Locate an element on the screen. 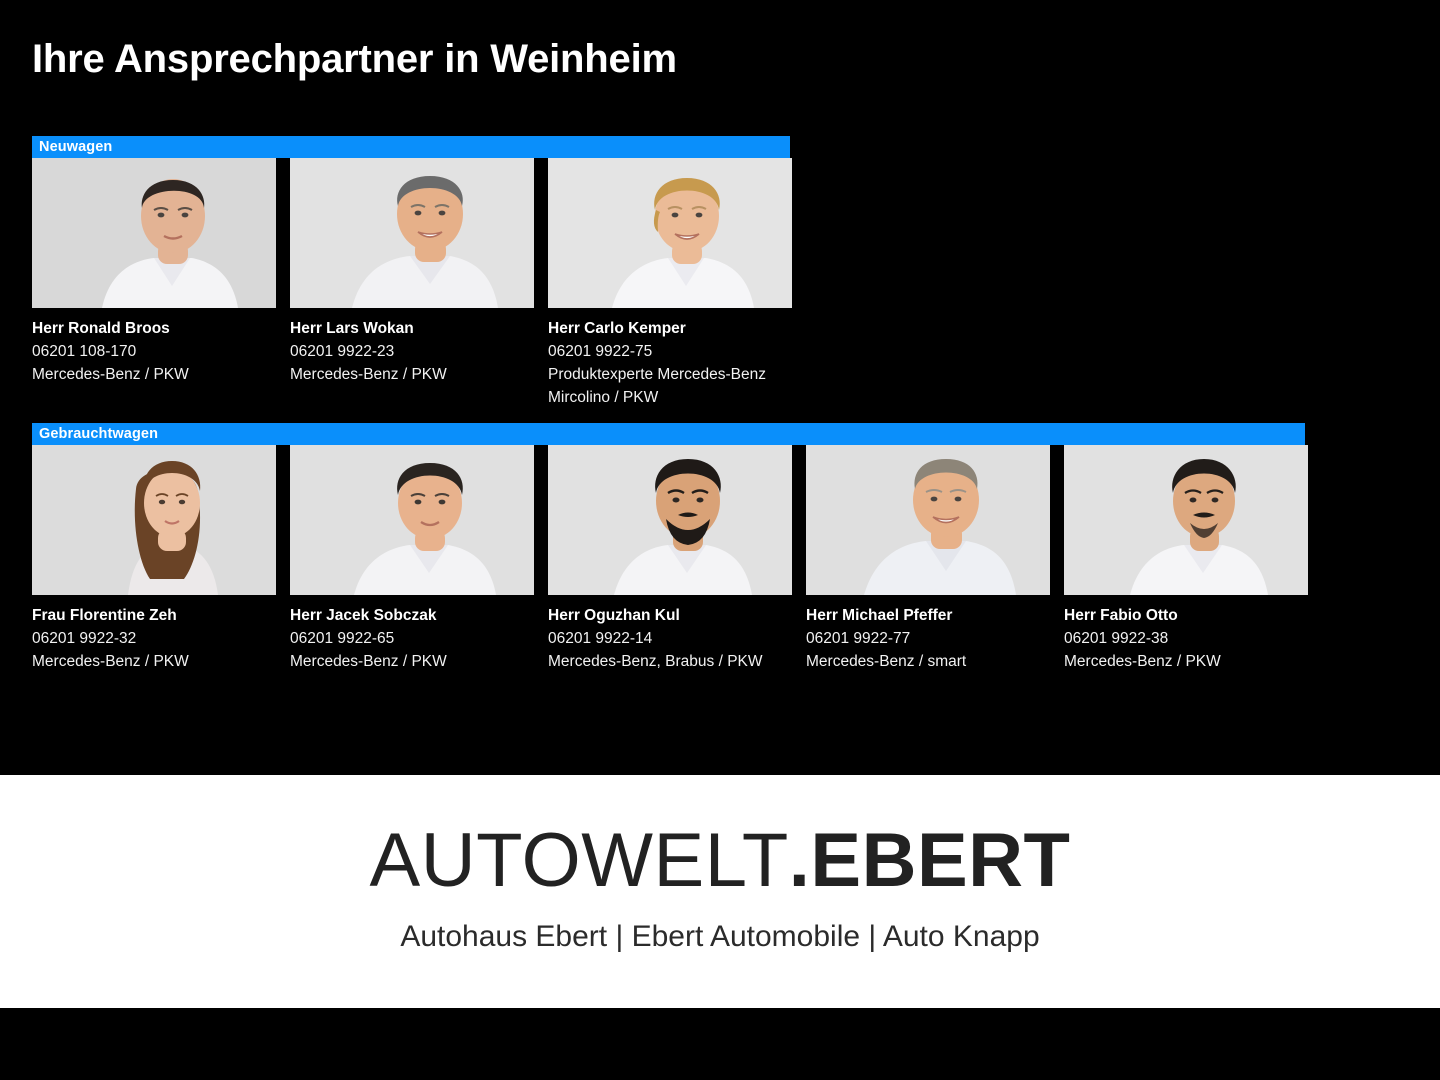 The image size is (1440, 1080). portrait-fabio-otto-icon is located at coordinates (1186, 520).